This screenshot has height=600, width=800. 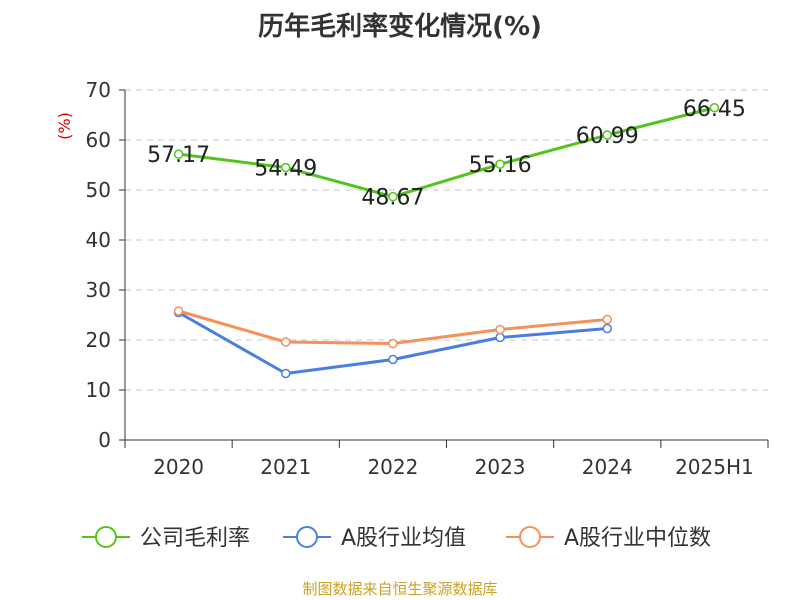 What do you see at coordinates (285, 467) in the screenshot?
I see `x-tick-label: 2021` at bounding box center [285, 467].